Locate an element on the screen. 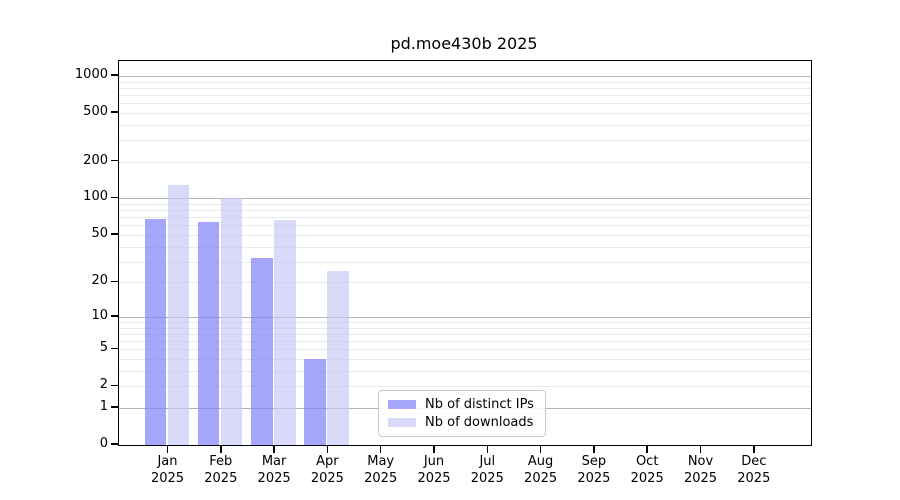 The image size is (900, 500). x-tick-label-jul: Jul 2025 is located at coordinates (487, 470).